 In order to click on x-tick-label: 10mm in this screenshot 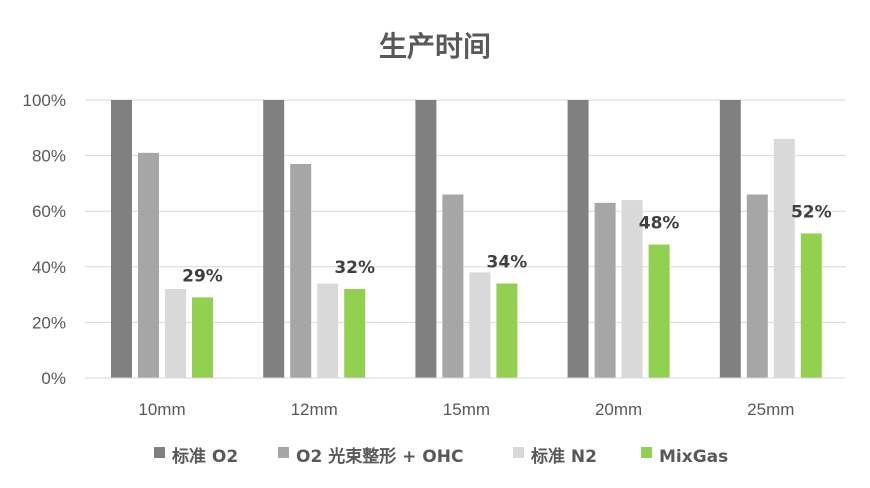, I will do `click(161, 409)`.